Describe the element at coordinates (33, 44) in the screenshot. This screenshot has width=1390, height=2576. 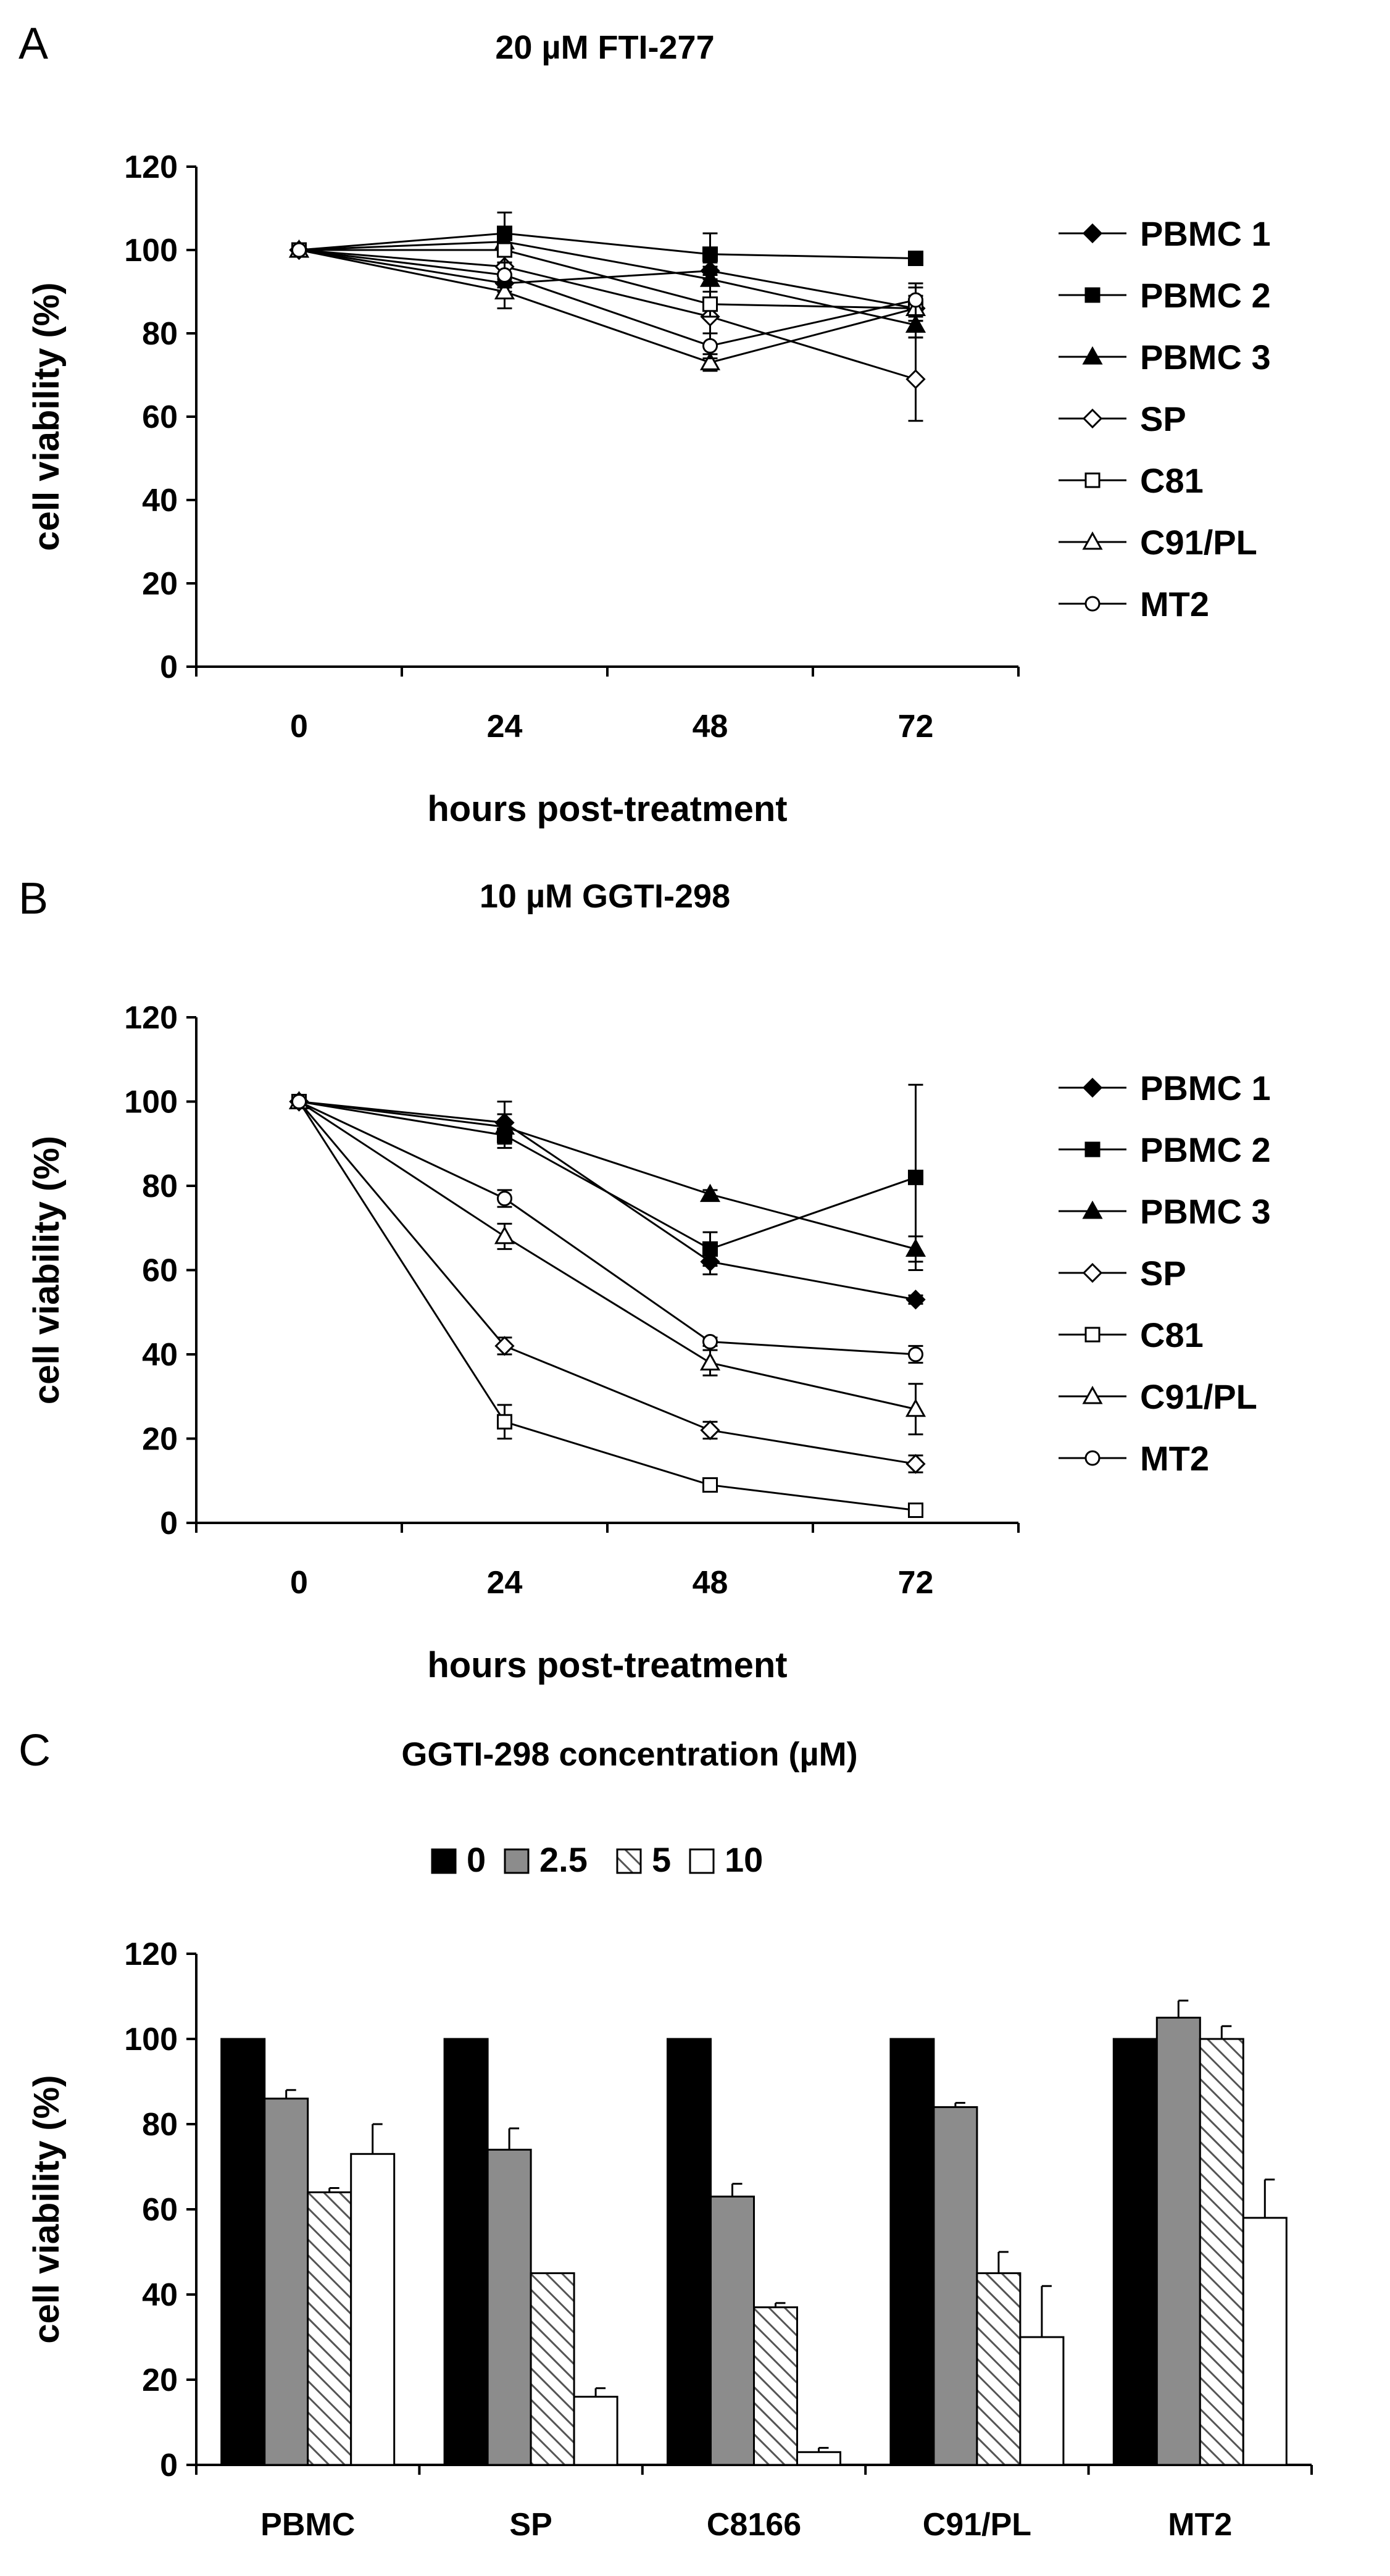
I see `panel-letter: A` at that location.